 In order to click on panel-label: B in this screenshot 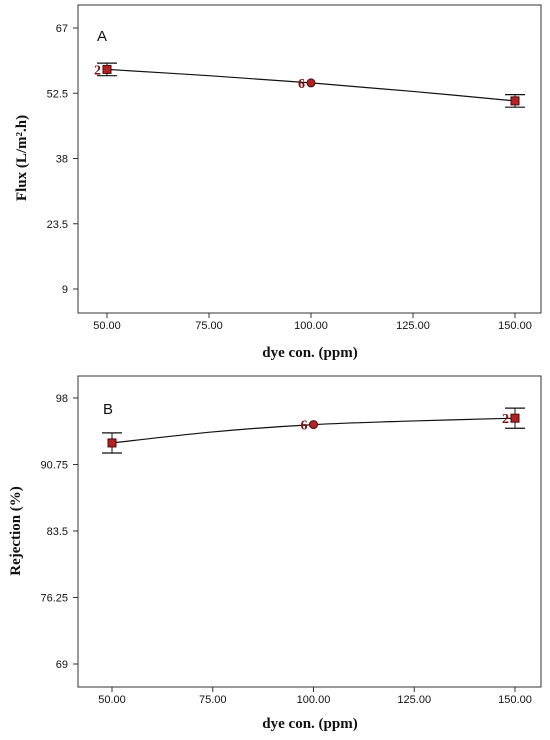, I will do `click(108, 409)`.